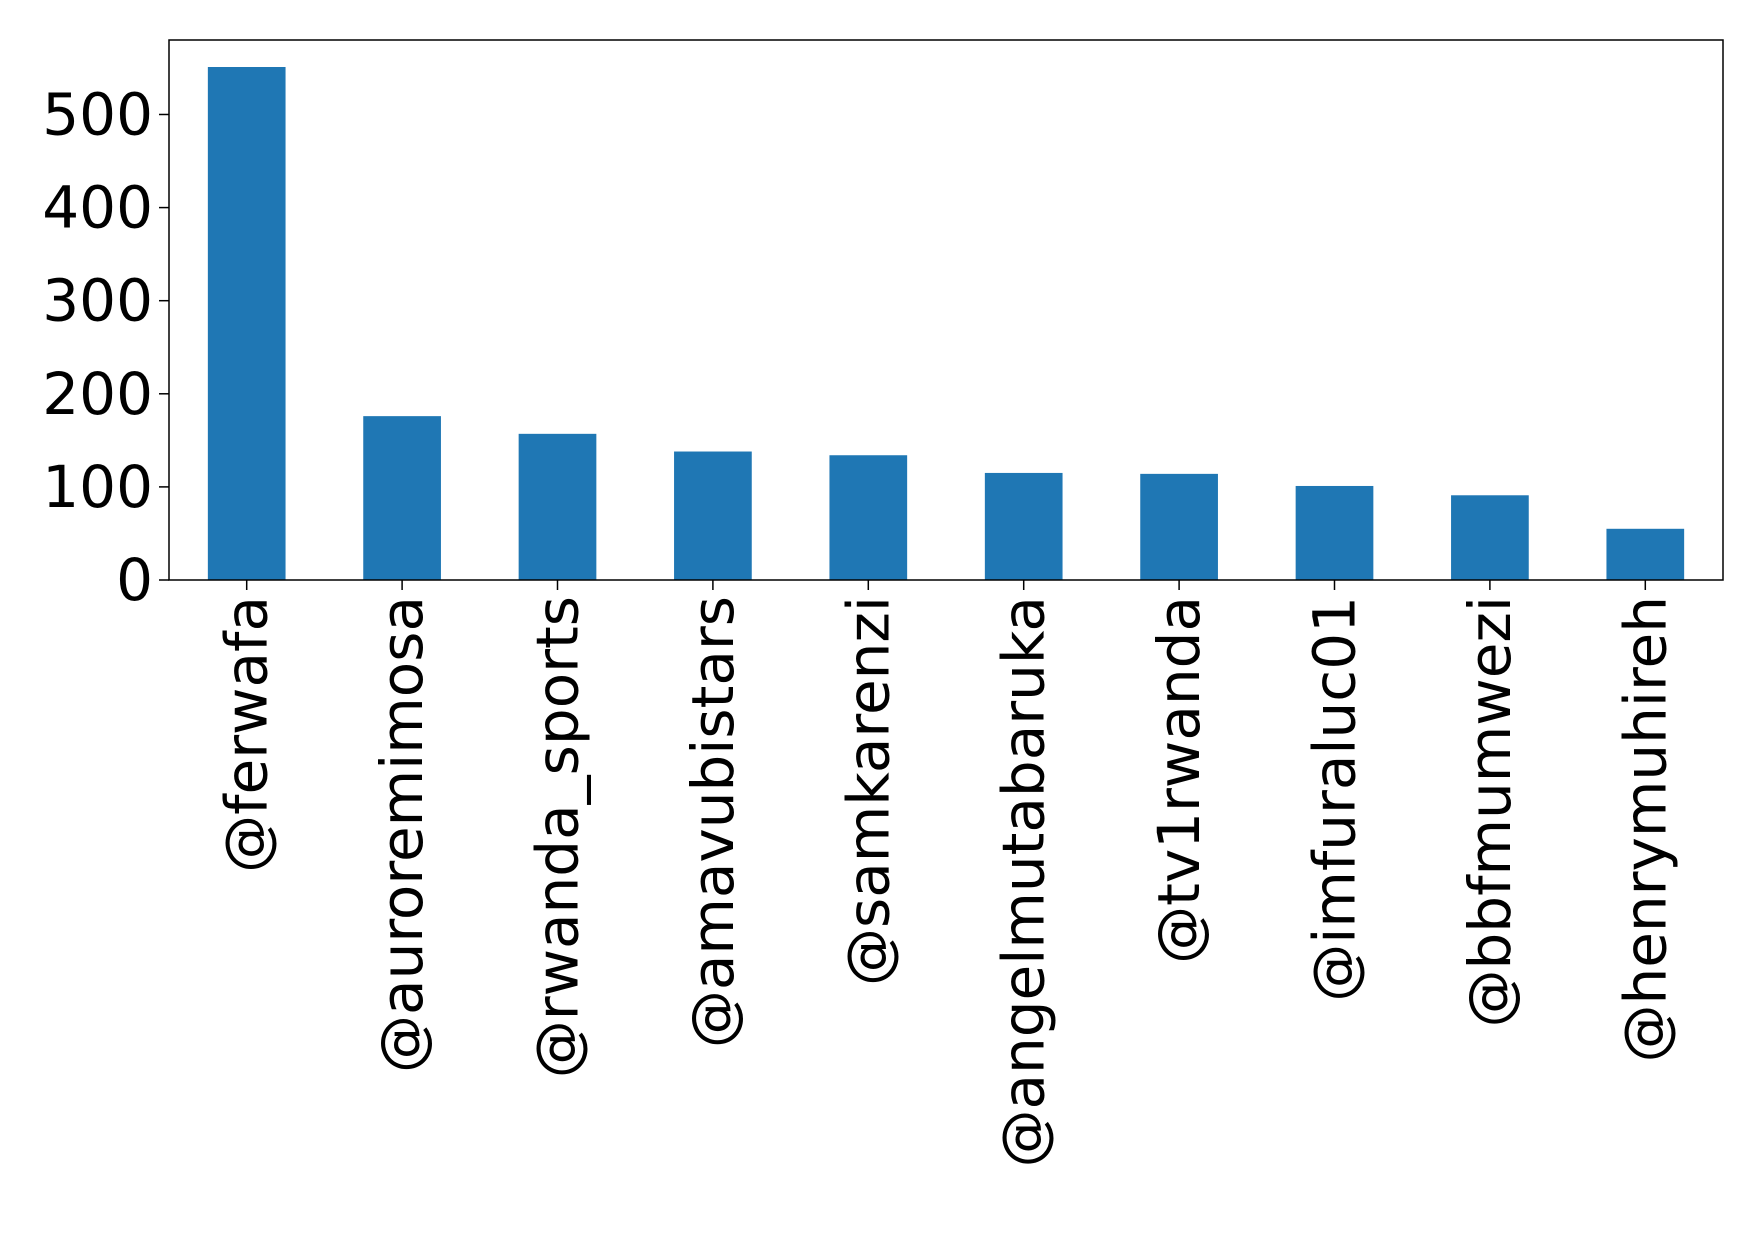 This screenshot has width=1759, height=1247. Describe the element at coordinates (105, 347) in the screenshot. I see `y-axis: 0 100 200 300 400 500` at that location.